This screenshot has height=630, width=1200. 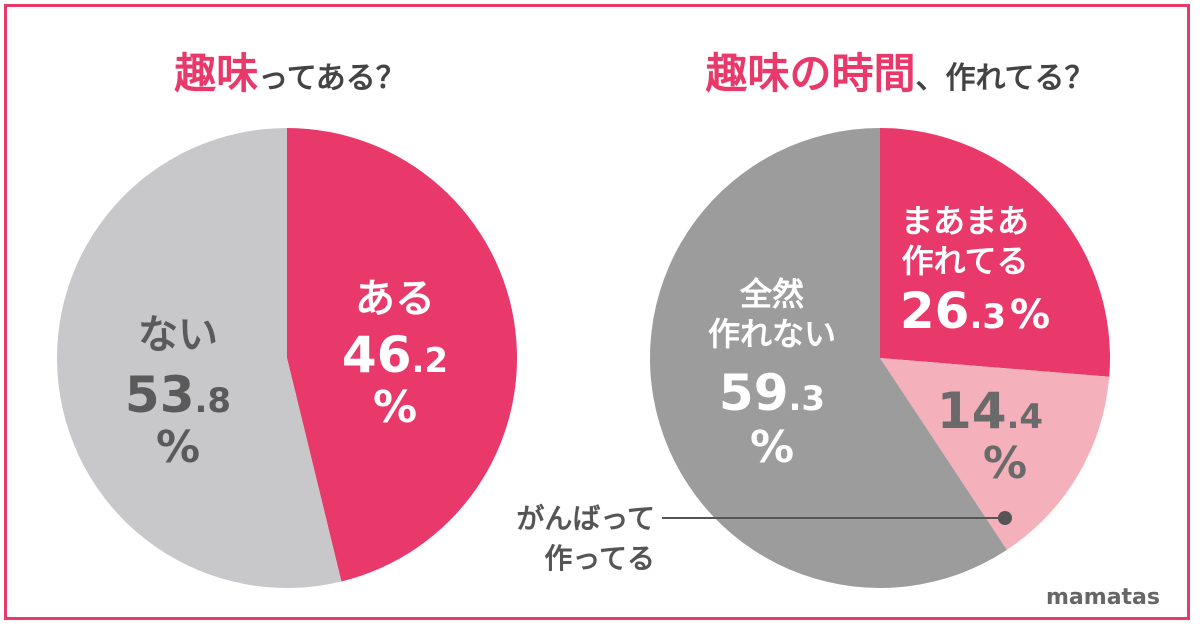 I want to click on value-aru: 46.2, so click(x=395, y=355).